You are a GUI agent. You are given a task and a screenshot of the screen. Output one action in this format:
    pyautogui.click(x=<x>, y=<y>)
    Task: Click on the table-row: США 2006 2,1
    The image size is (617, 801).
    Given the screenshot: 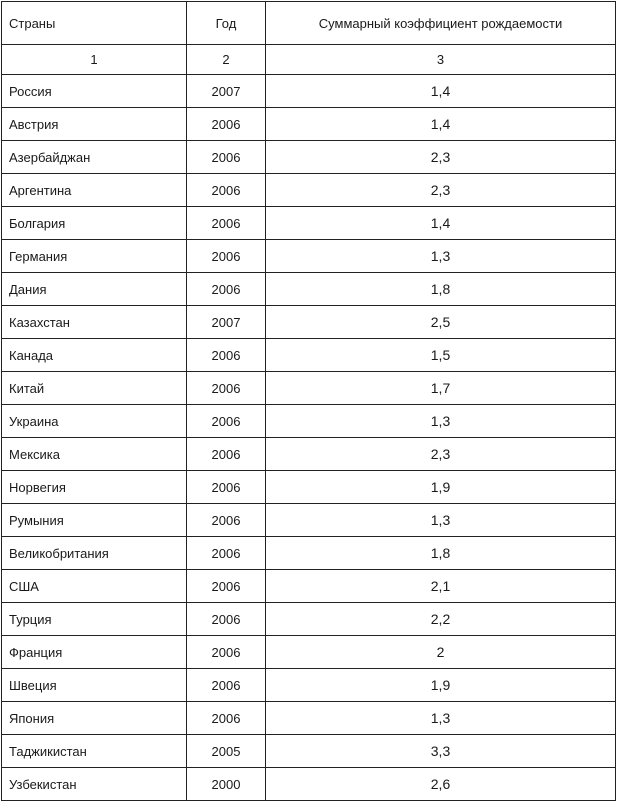 What is the action you would take?
    pyautogui.click(x=308, y=586)
    